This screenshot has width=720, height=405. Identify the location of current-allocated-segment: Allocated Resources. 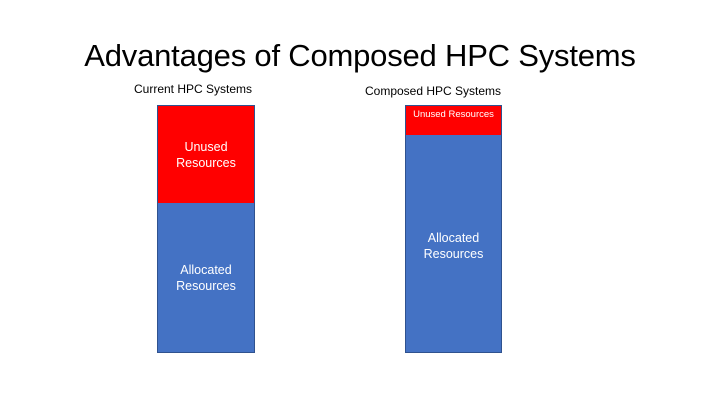
(206, 277).